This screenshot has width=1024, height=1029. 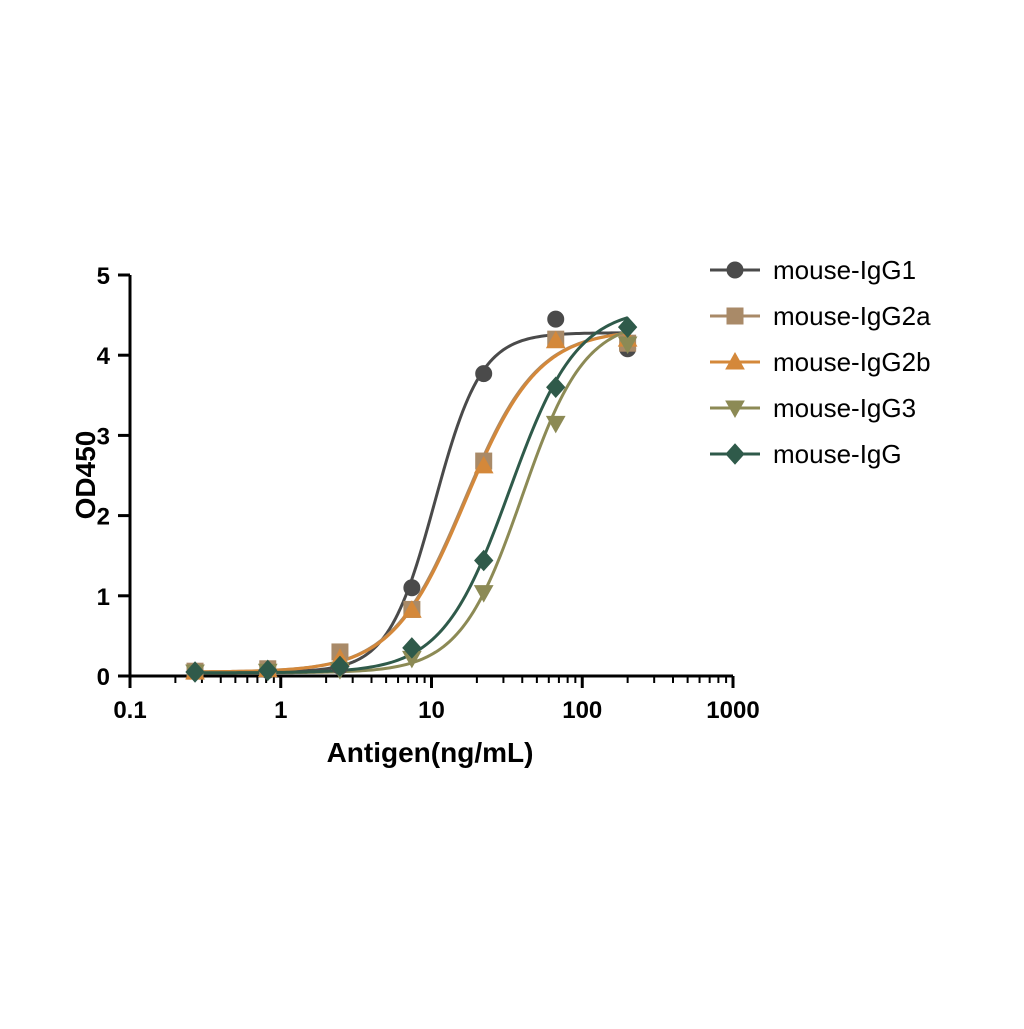 What do you see at coordinates (735, 316) in the screenshot?
I see `legend-marker-mouse-igg2a` at bounding box center [735, 316].